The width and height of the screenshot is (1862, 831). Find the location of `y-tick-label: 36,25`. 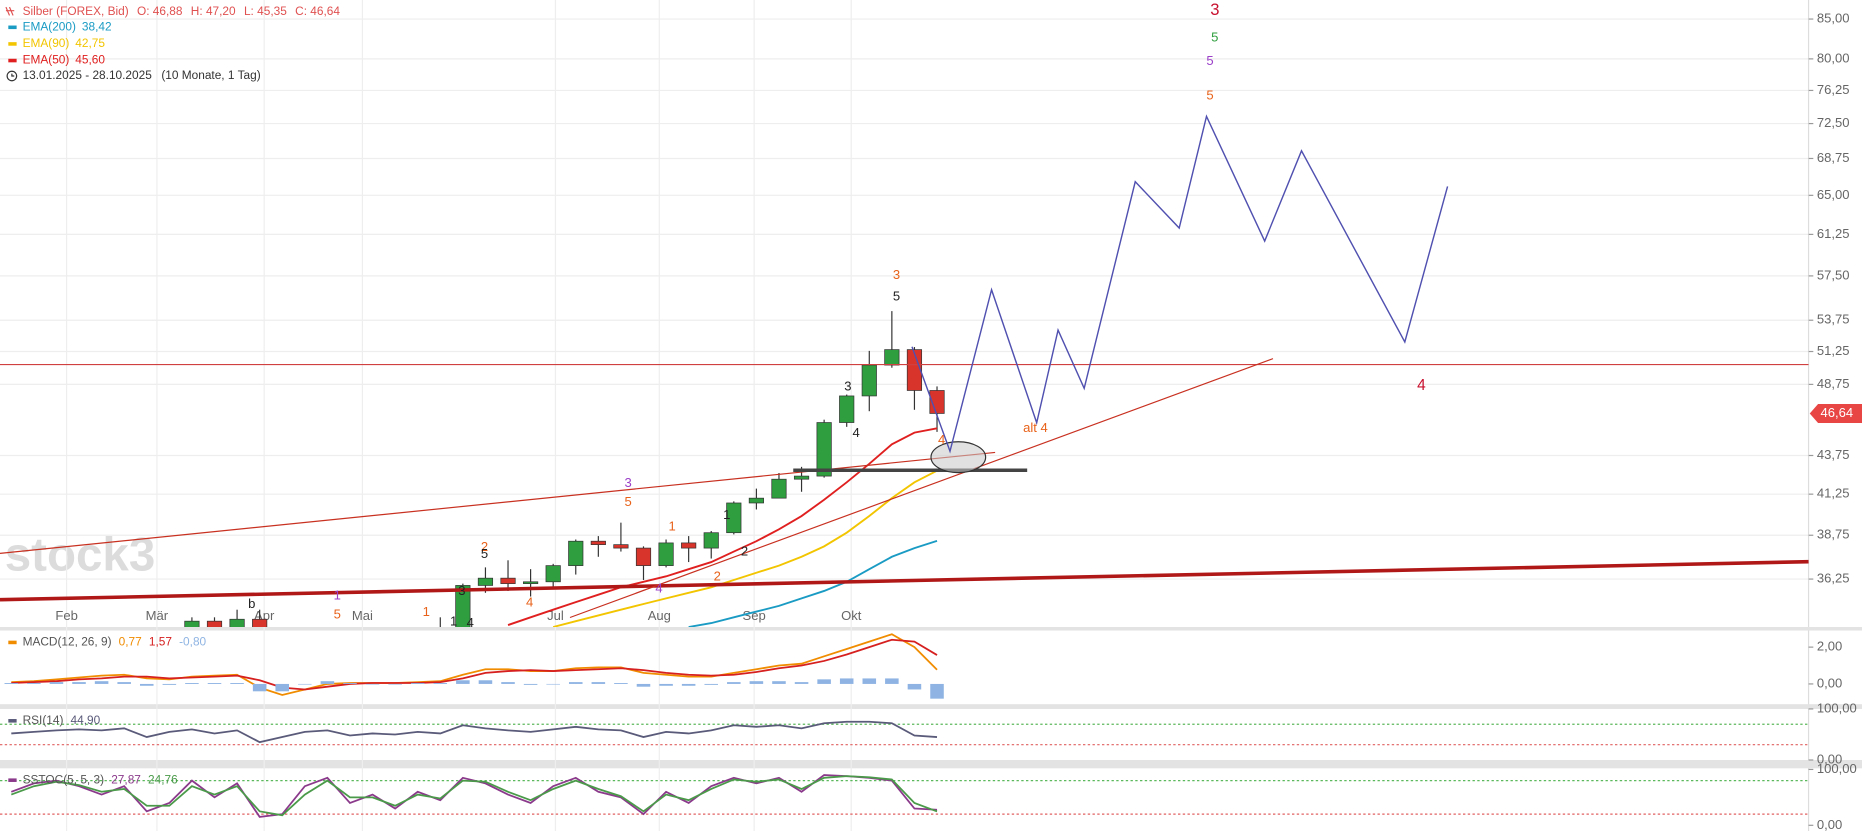

y-tick-label: 36,25 is located at coordinates (1833, 578).